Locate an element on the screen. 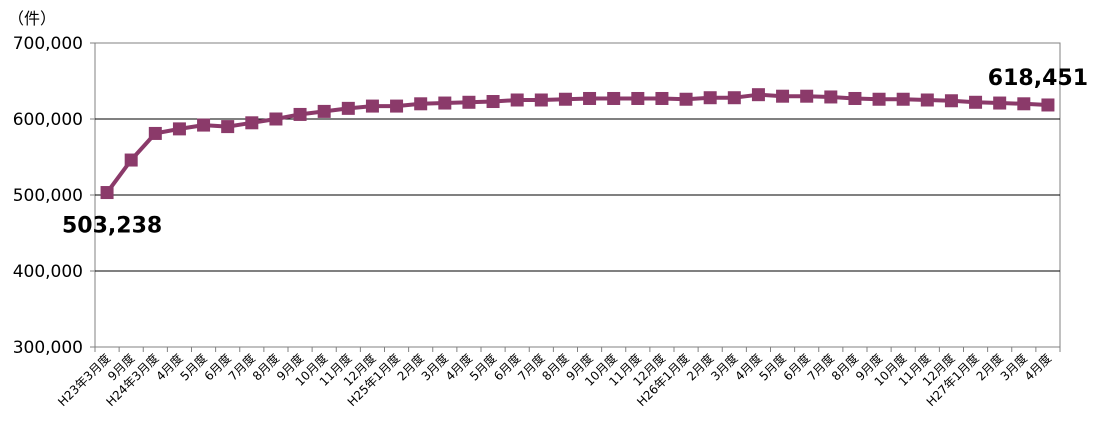 Image resolution: width=1098 pixels, height=428 pixels. y-axis-unit: （件） is located at coordinates (32, 18).